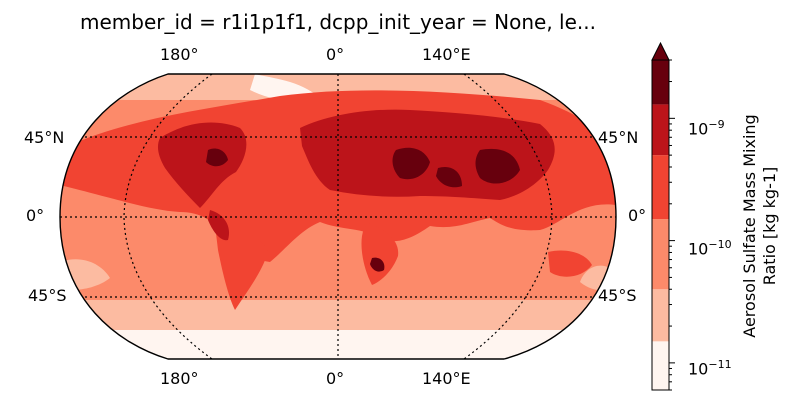 The width and height of the screenshot is (809, 406). What do you see at coordinates (660, 51) in the screenshot?
I see `colorbar-extend-max` at bounding box center [660, 51].